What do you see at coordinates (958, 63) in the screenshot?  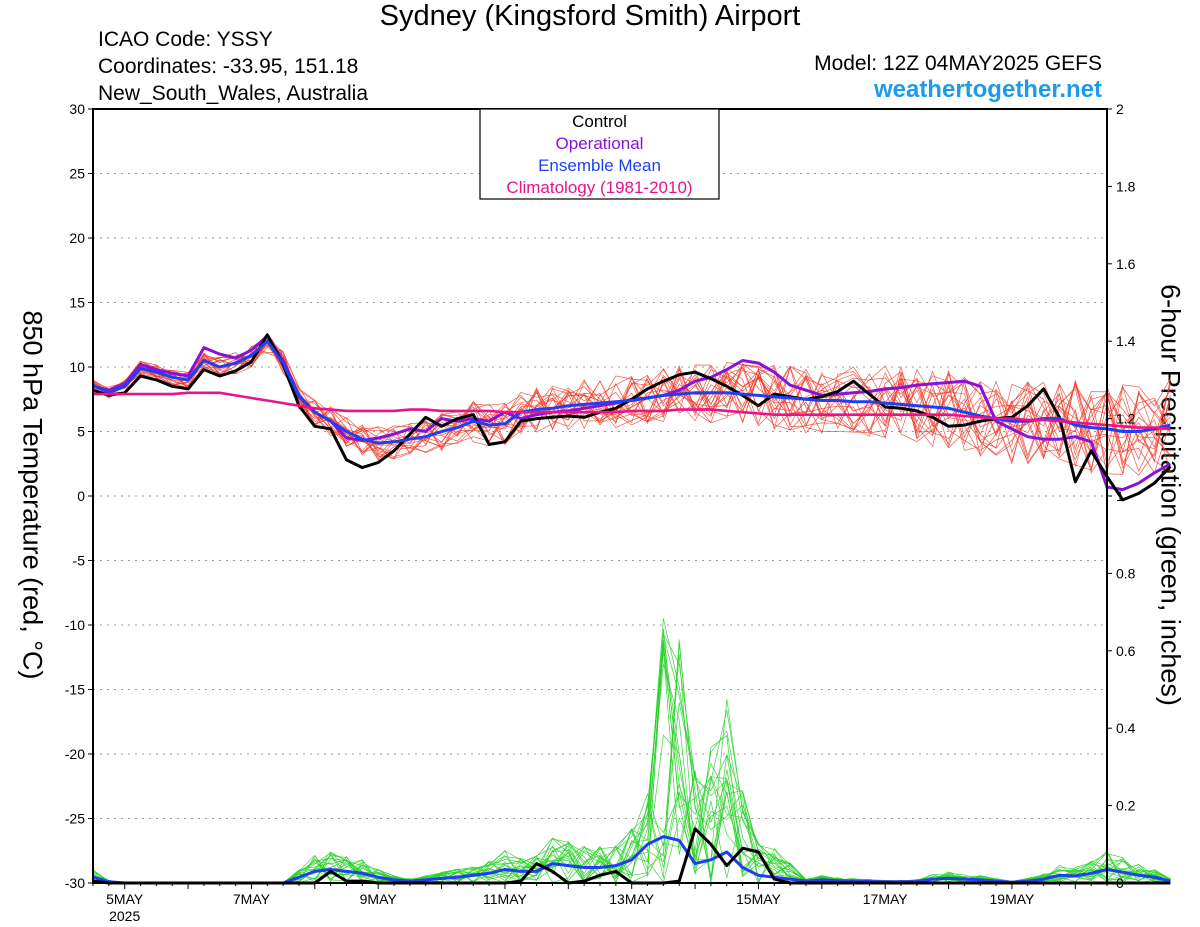 I see `model-run: Model: 12Z 04MAY2025 GEFS` at bounding box center [958, 63].